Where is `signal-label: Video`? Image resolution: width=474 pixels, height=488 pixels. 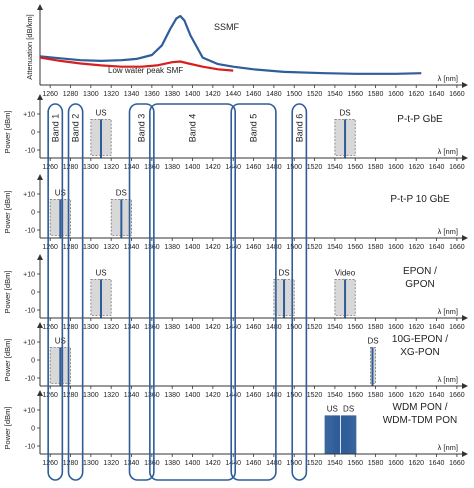 signal-label: Video is located at coordinates (345, 272).